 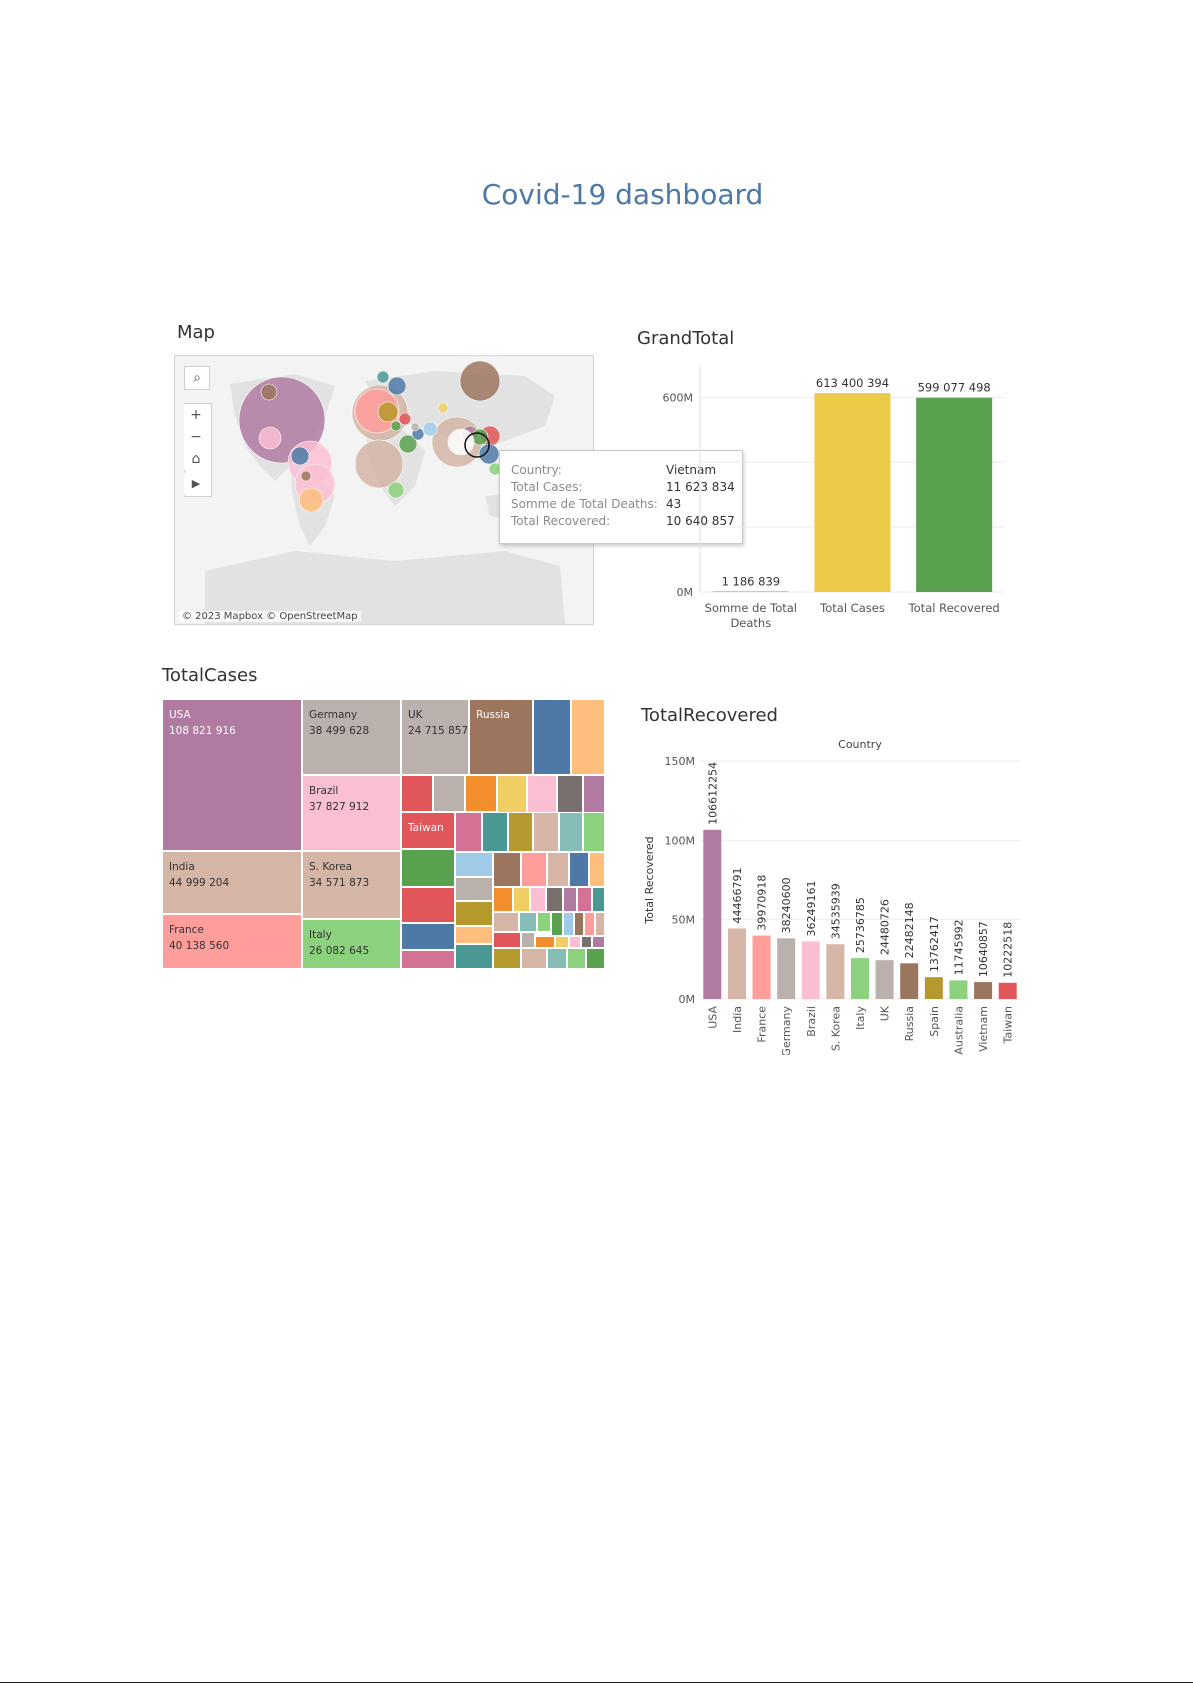 I want to click on tooltip-key: Total Cases:, so click(x=547, y=487).